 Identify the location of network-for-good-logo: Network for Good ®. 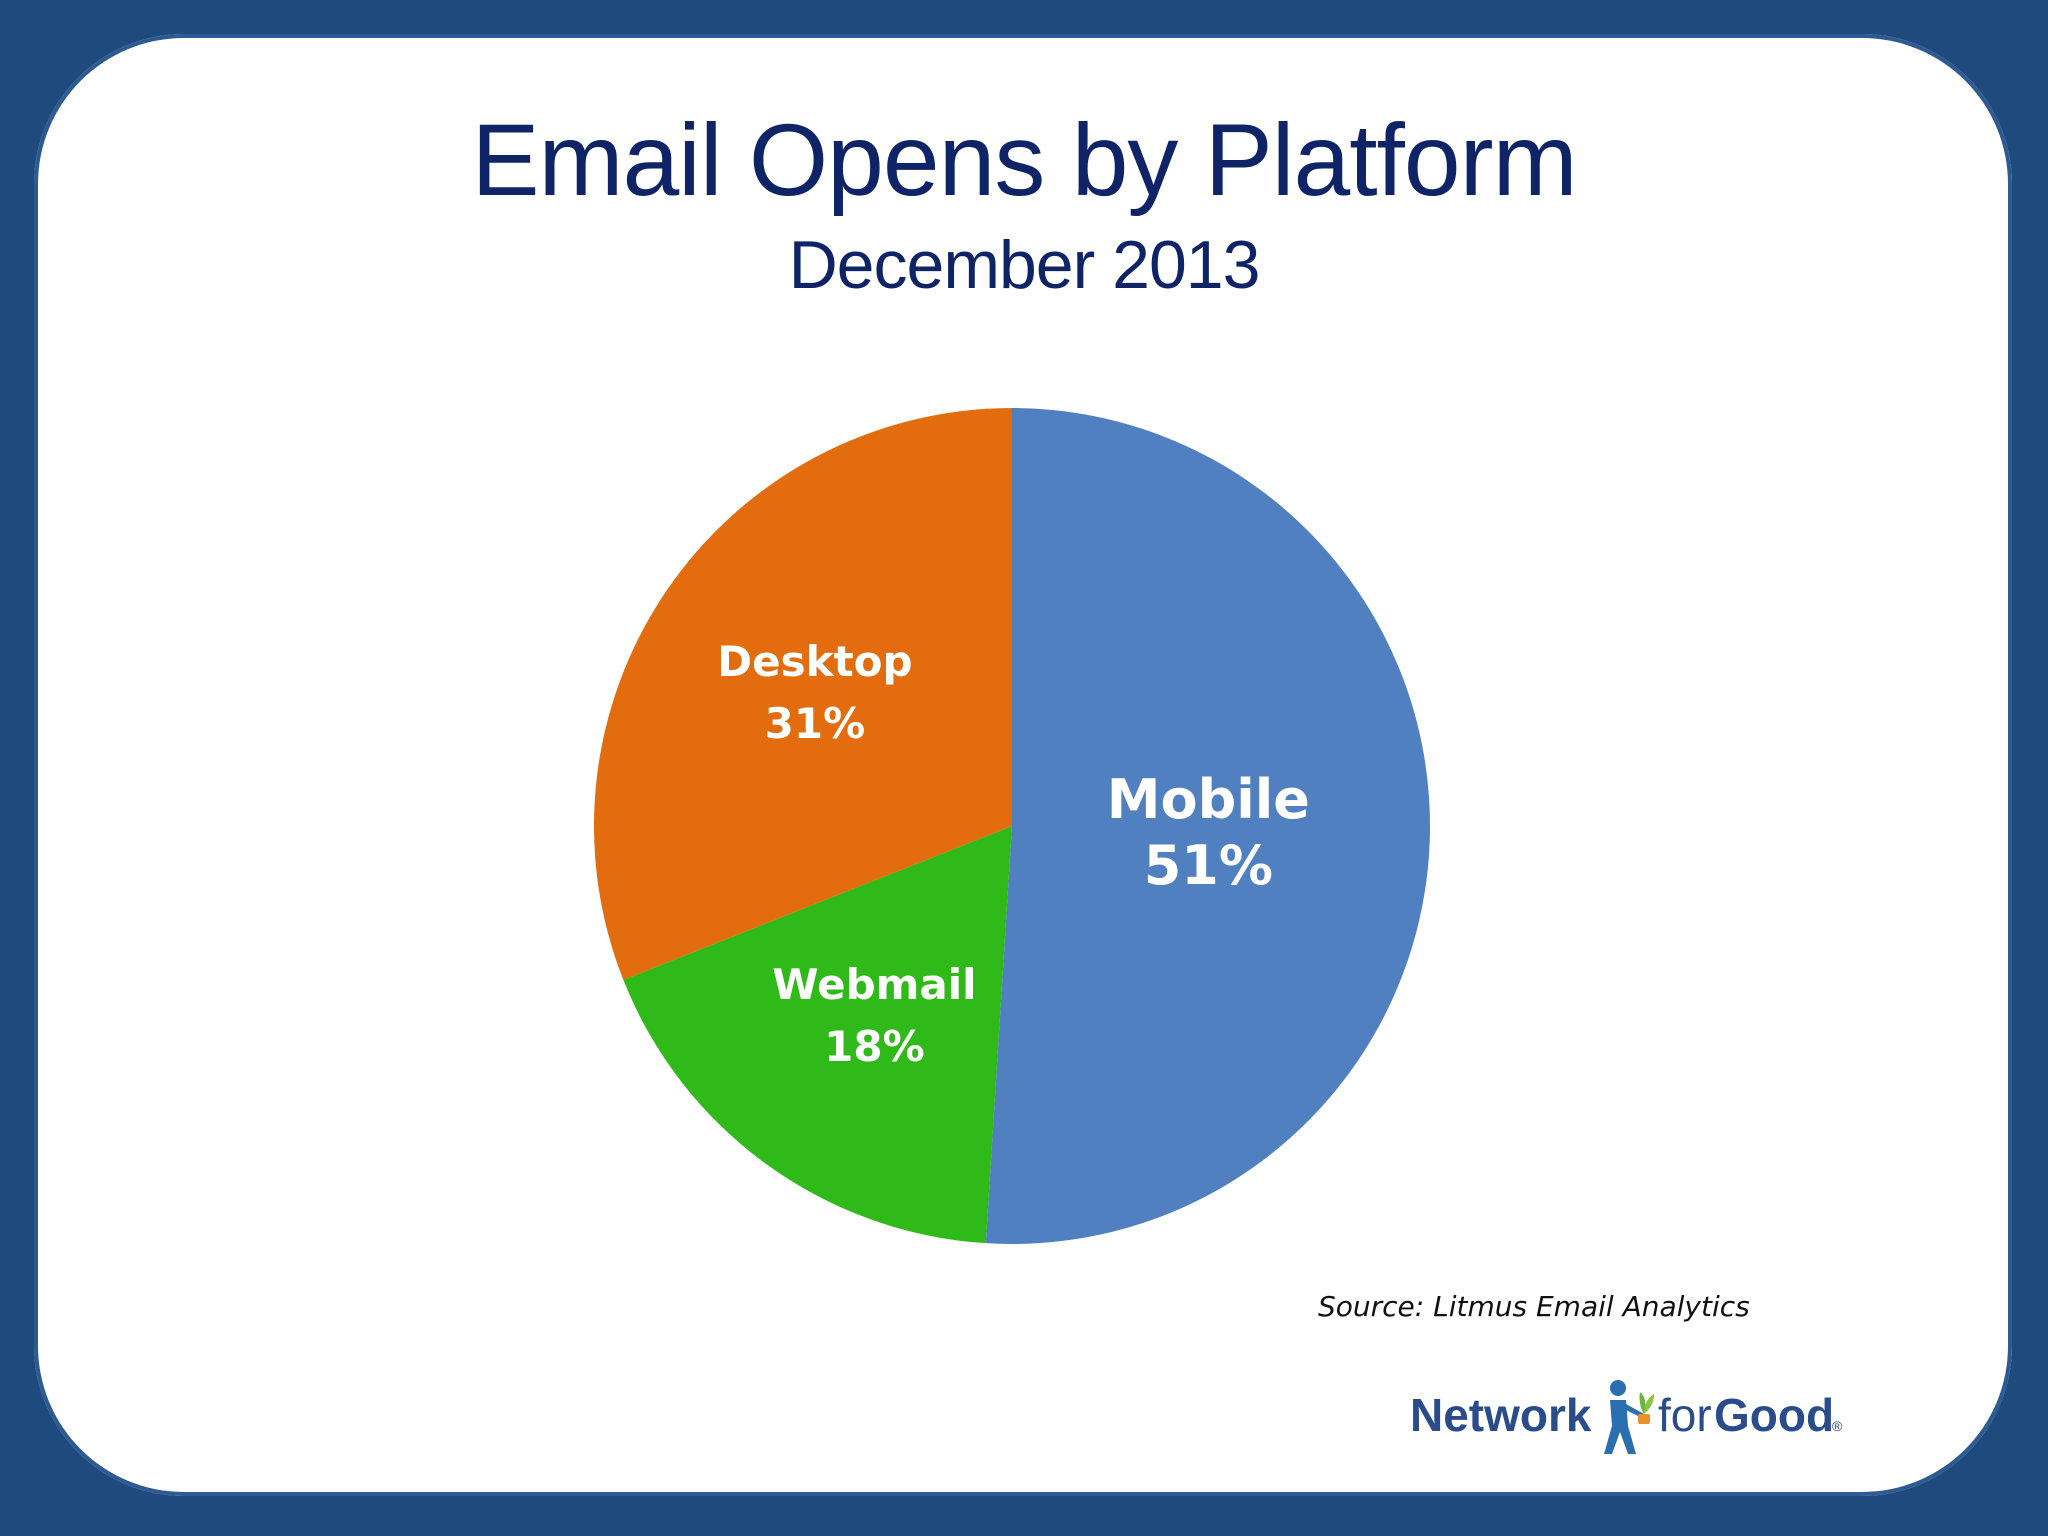
(1635, 1418).